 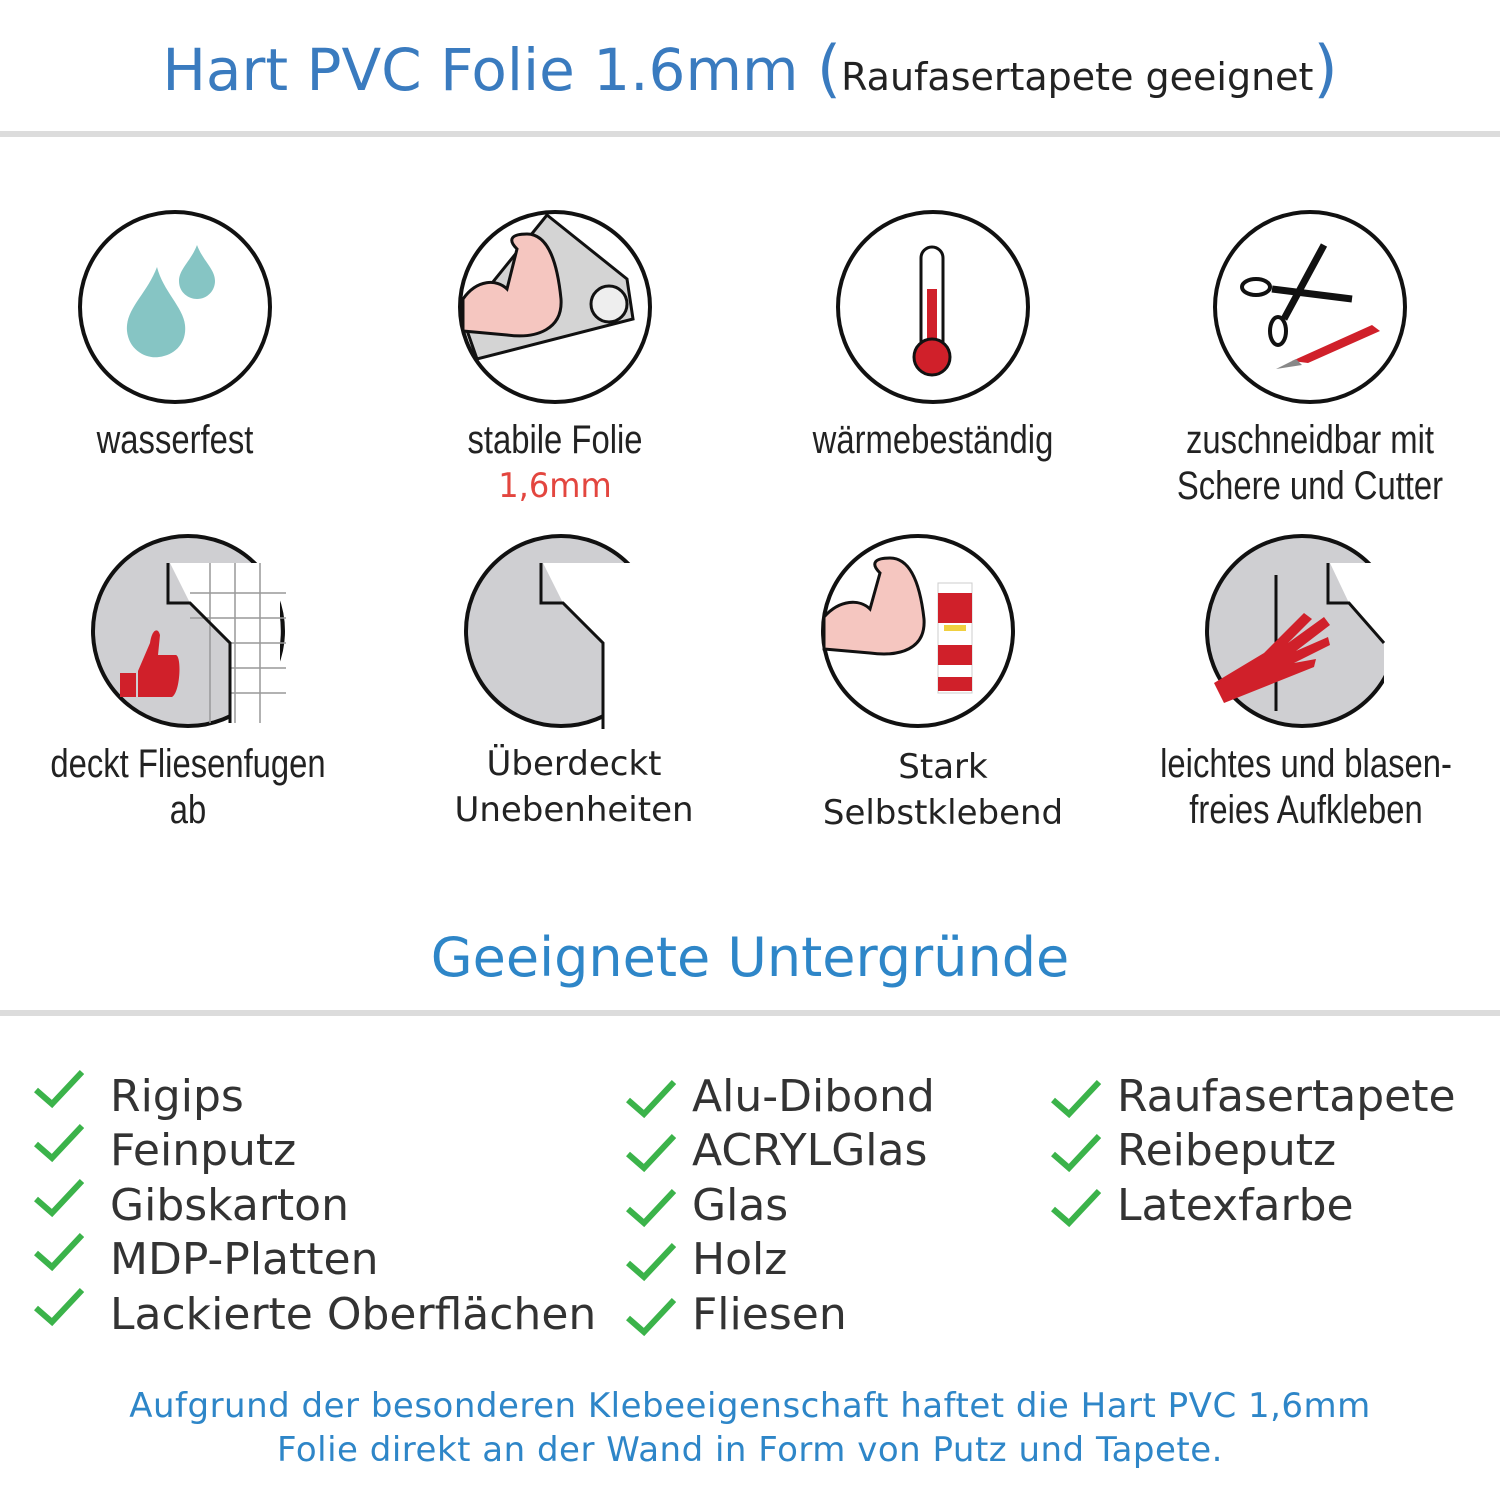 I want to click on scissors-cutter-icon, so click(x=1310, y=307).